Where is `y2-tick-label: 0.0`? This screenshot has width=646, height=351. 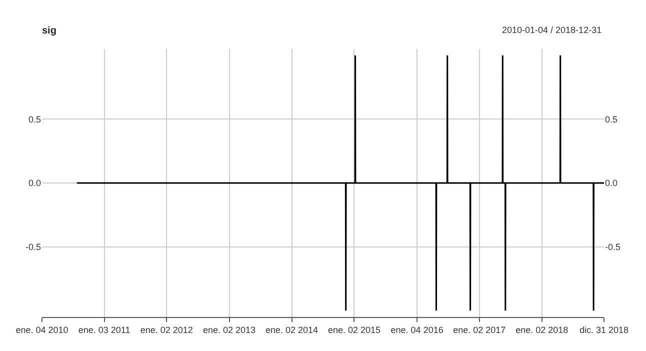 y2-tick-label: 0.0 is located at coordinates (611, 183).